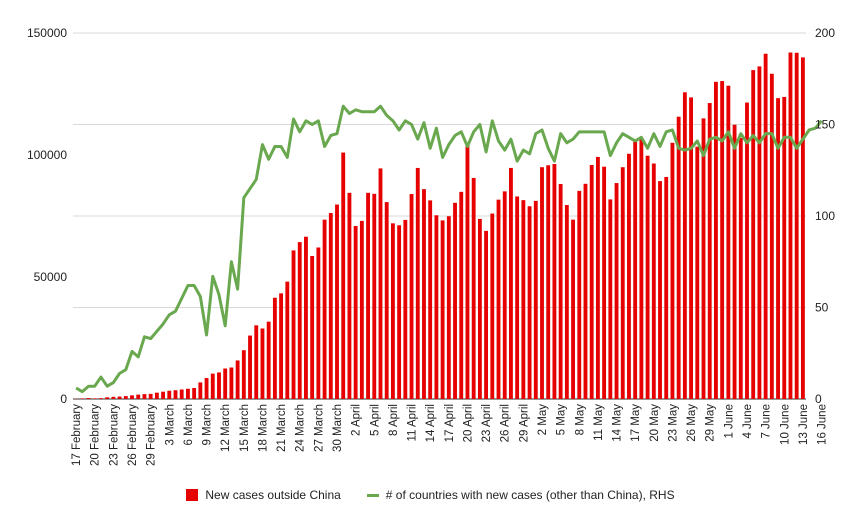 This screenshot has height=530, width=861. I want to click on x-tick-label: 8 May, so click(580, 420).